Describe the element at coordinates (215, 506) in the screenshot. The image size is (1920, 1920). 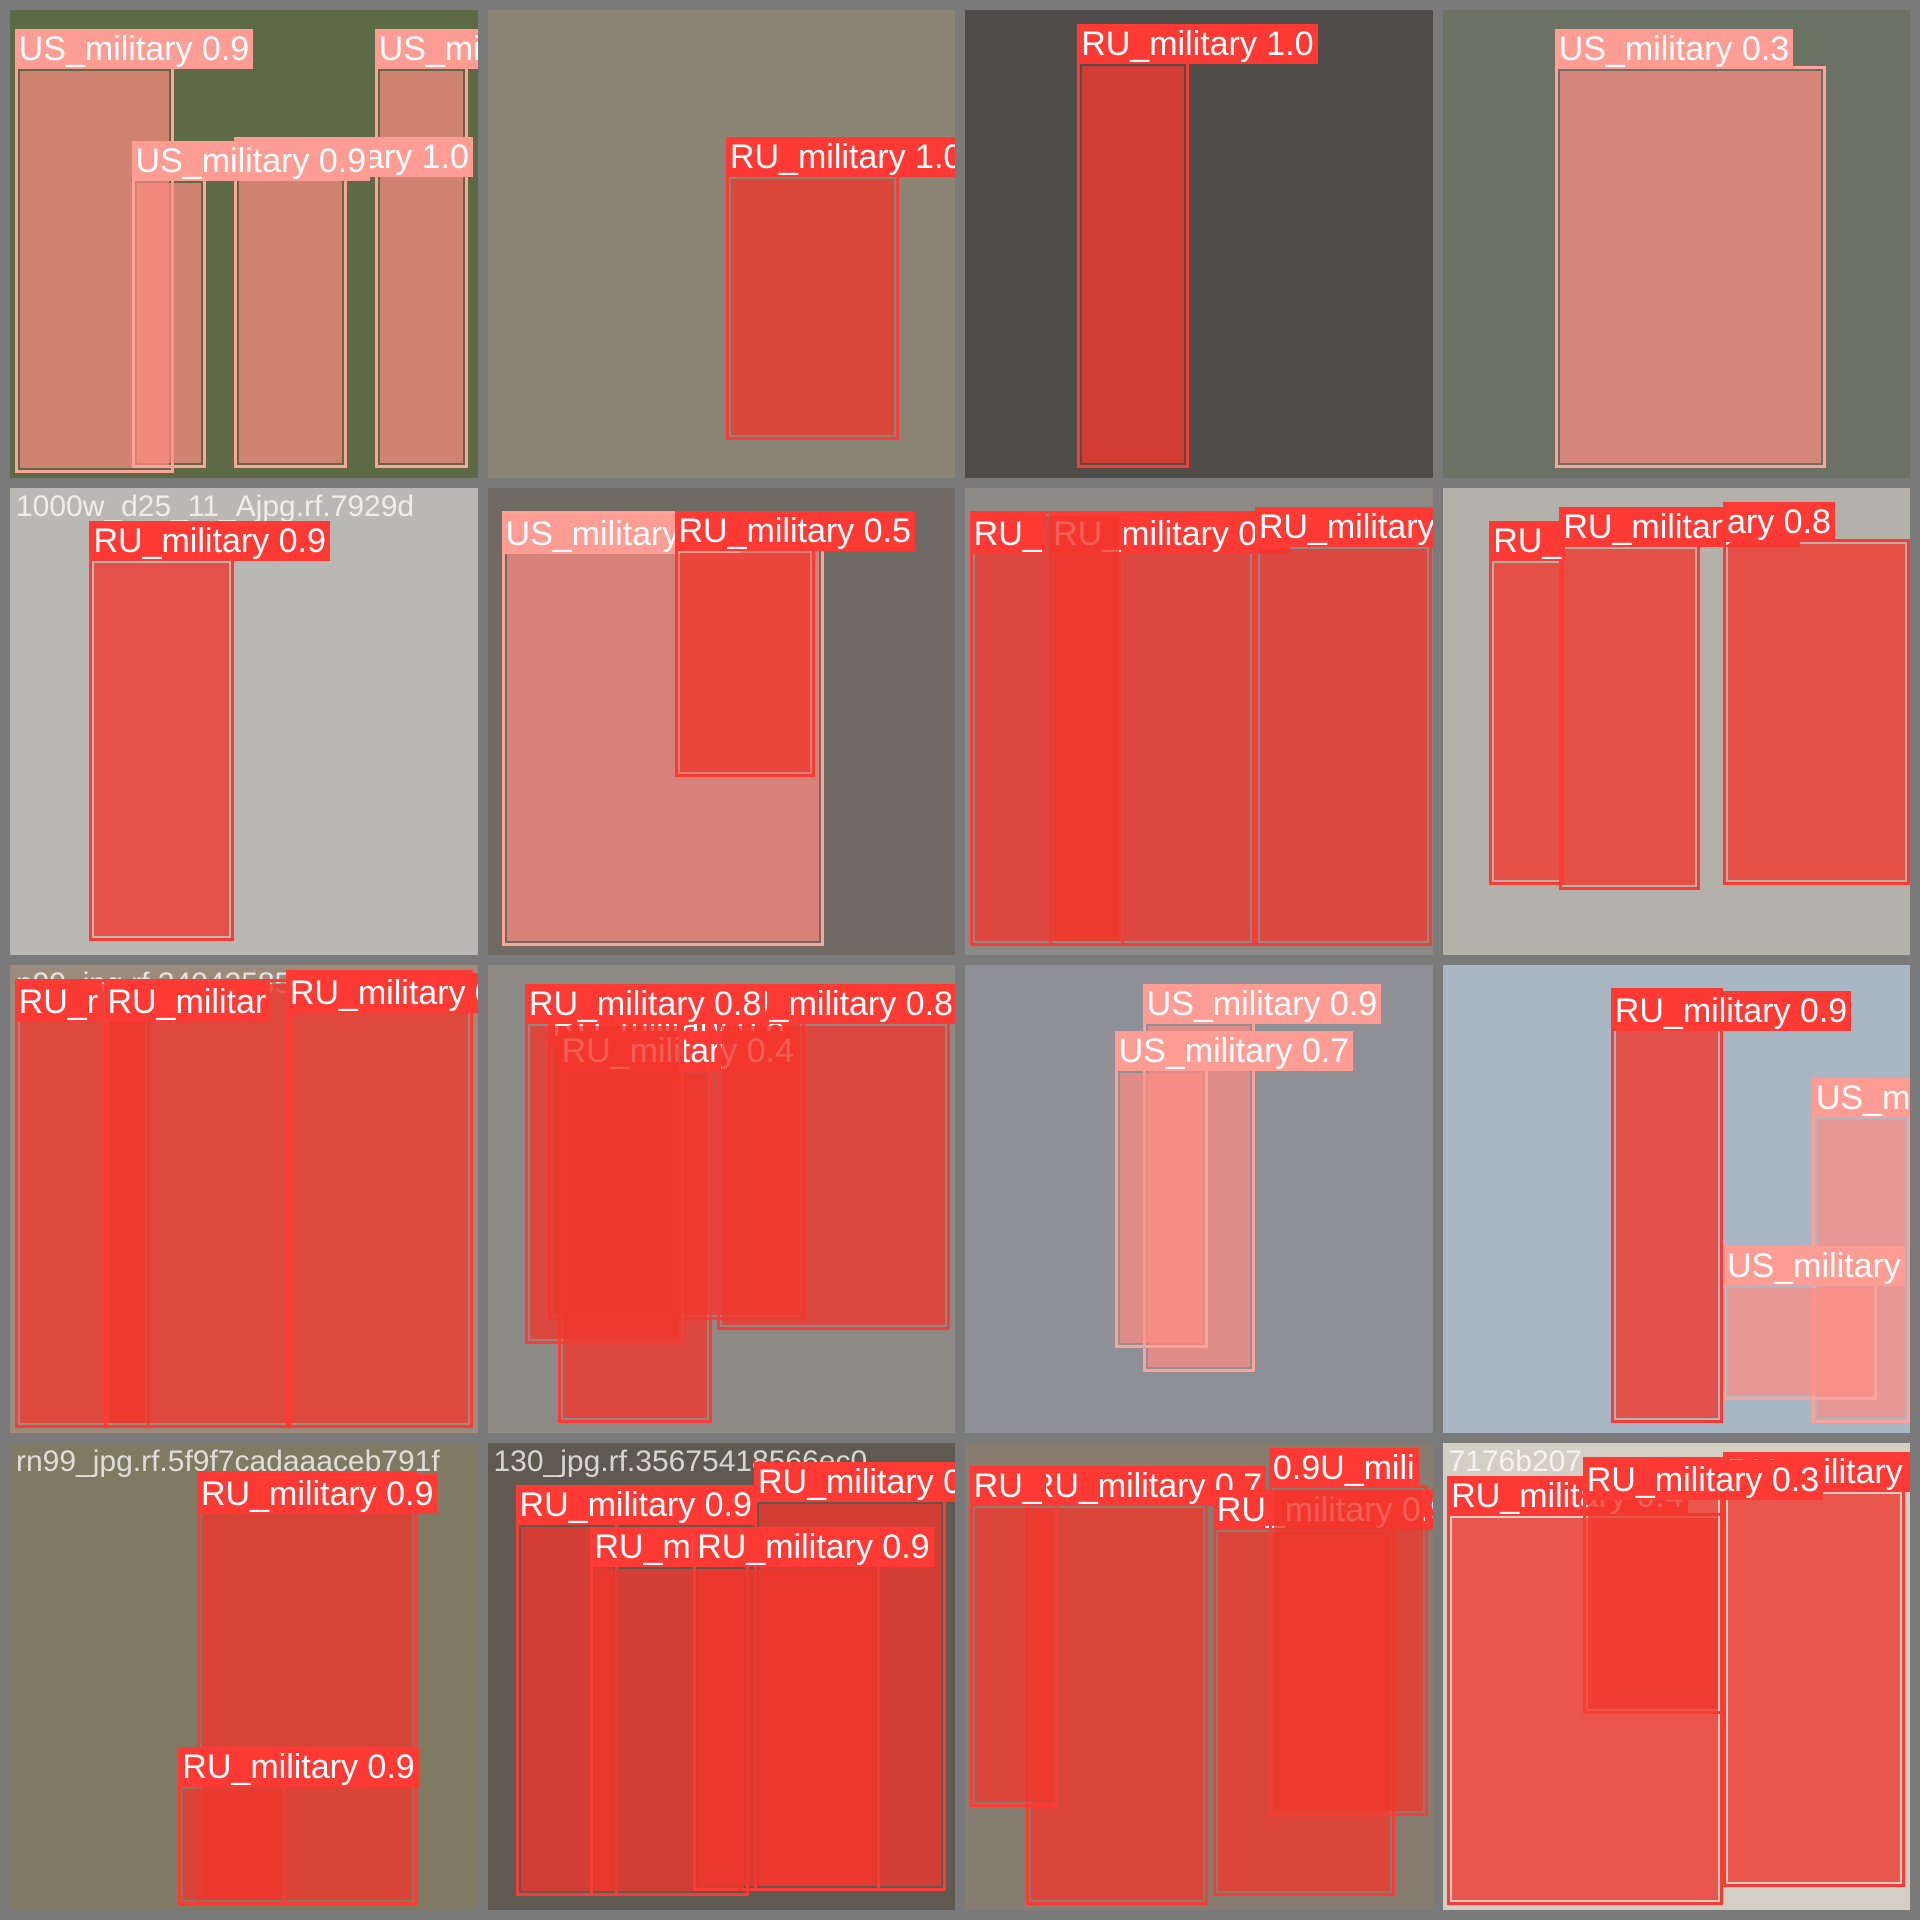
I see `tile-filename: 1000w_d25_11_Ajpg.rf.7929d` at that location.